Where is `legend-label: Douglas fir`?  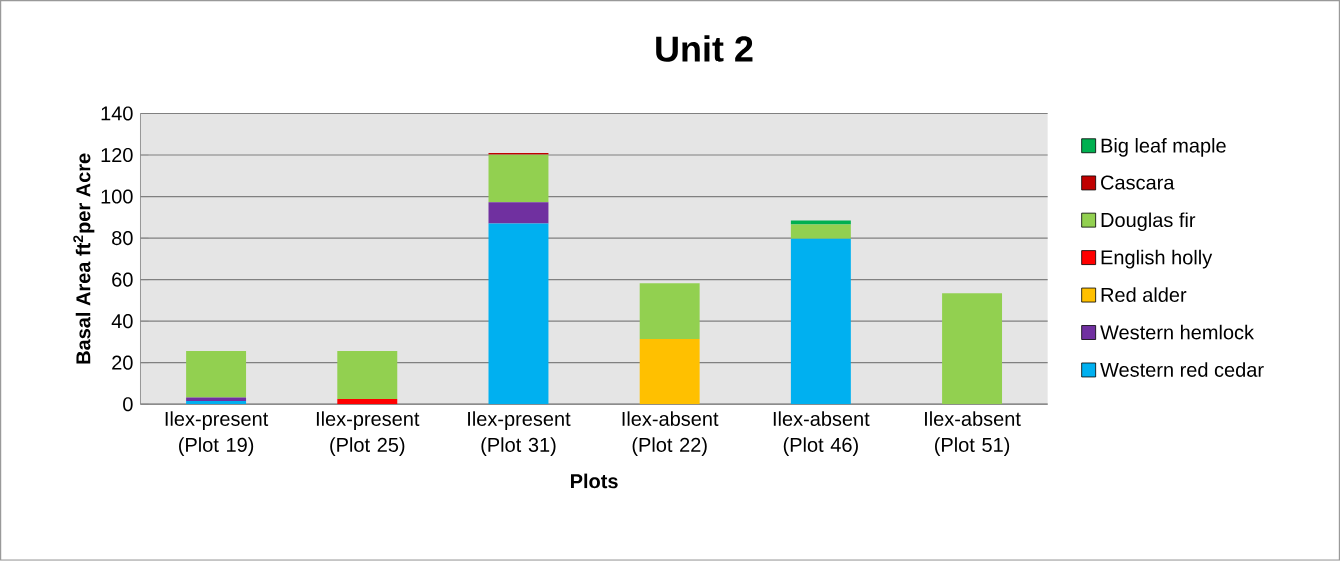
legend-label: Douglas fir is located at coordinates (1148, 222).